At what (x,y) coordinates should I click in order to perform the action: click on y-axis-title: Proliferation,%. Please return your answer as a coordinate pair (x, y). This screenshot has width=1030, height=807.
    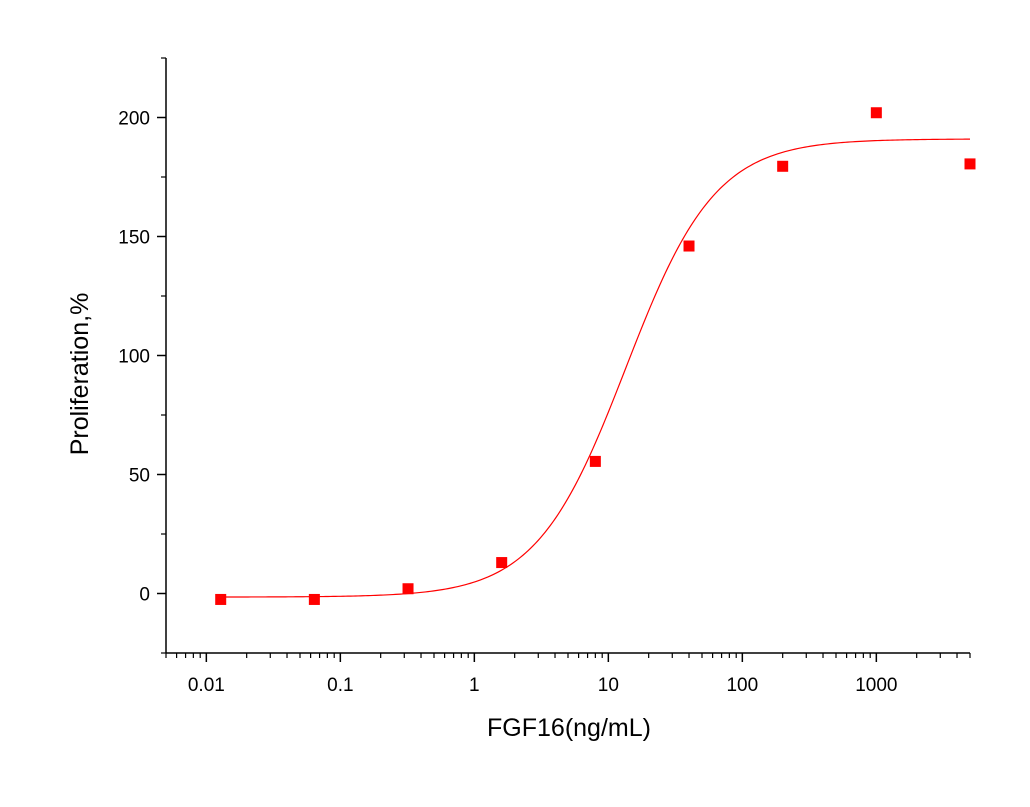
    Looking at the image, I should click on (80, 374).